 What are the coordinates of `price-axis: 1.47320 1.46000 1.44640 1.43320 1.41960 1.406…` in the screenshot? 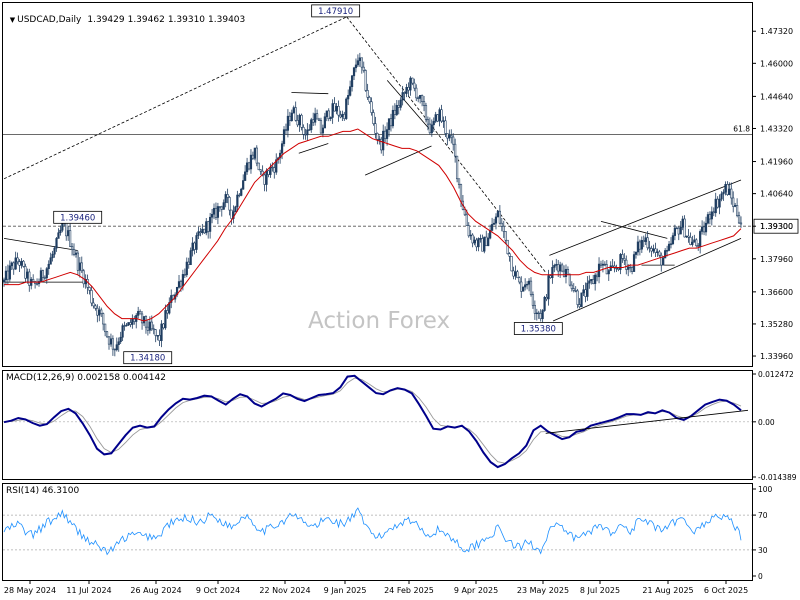 It's located at (772, 194).